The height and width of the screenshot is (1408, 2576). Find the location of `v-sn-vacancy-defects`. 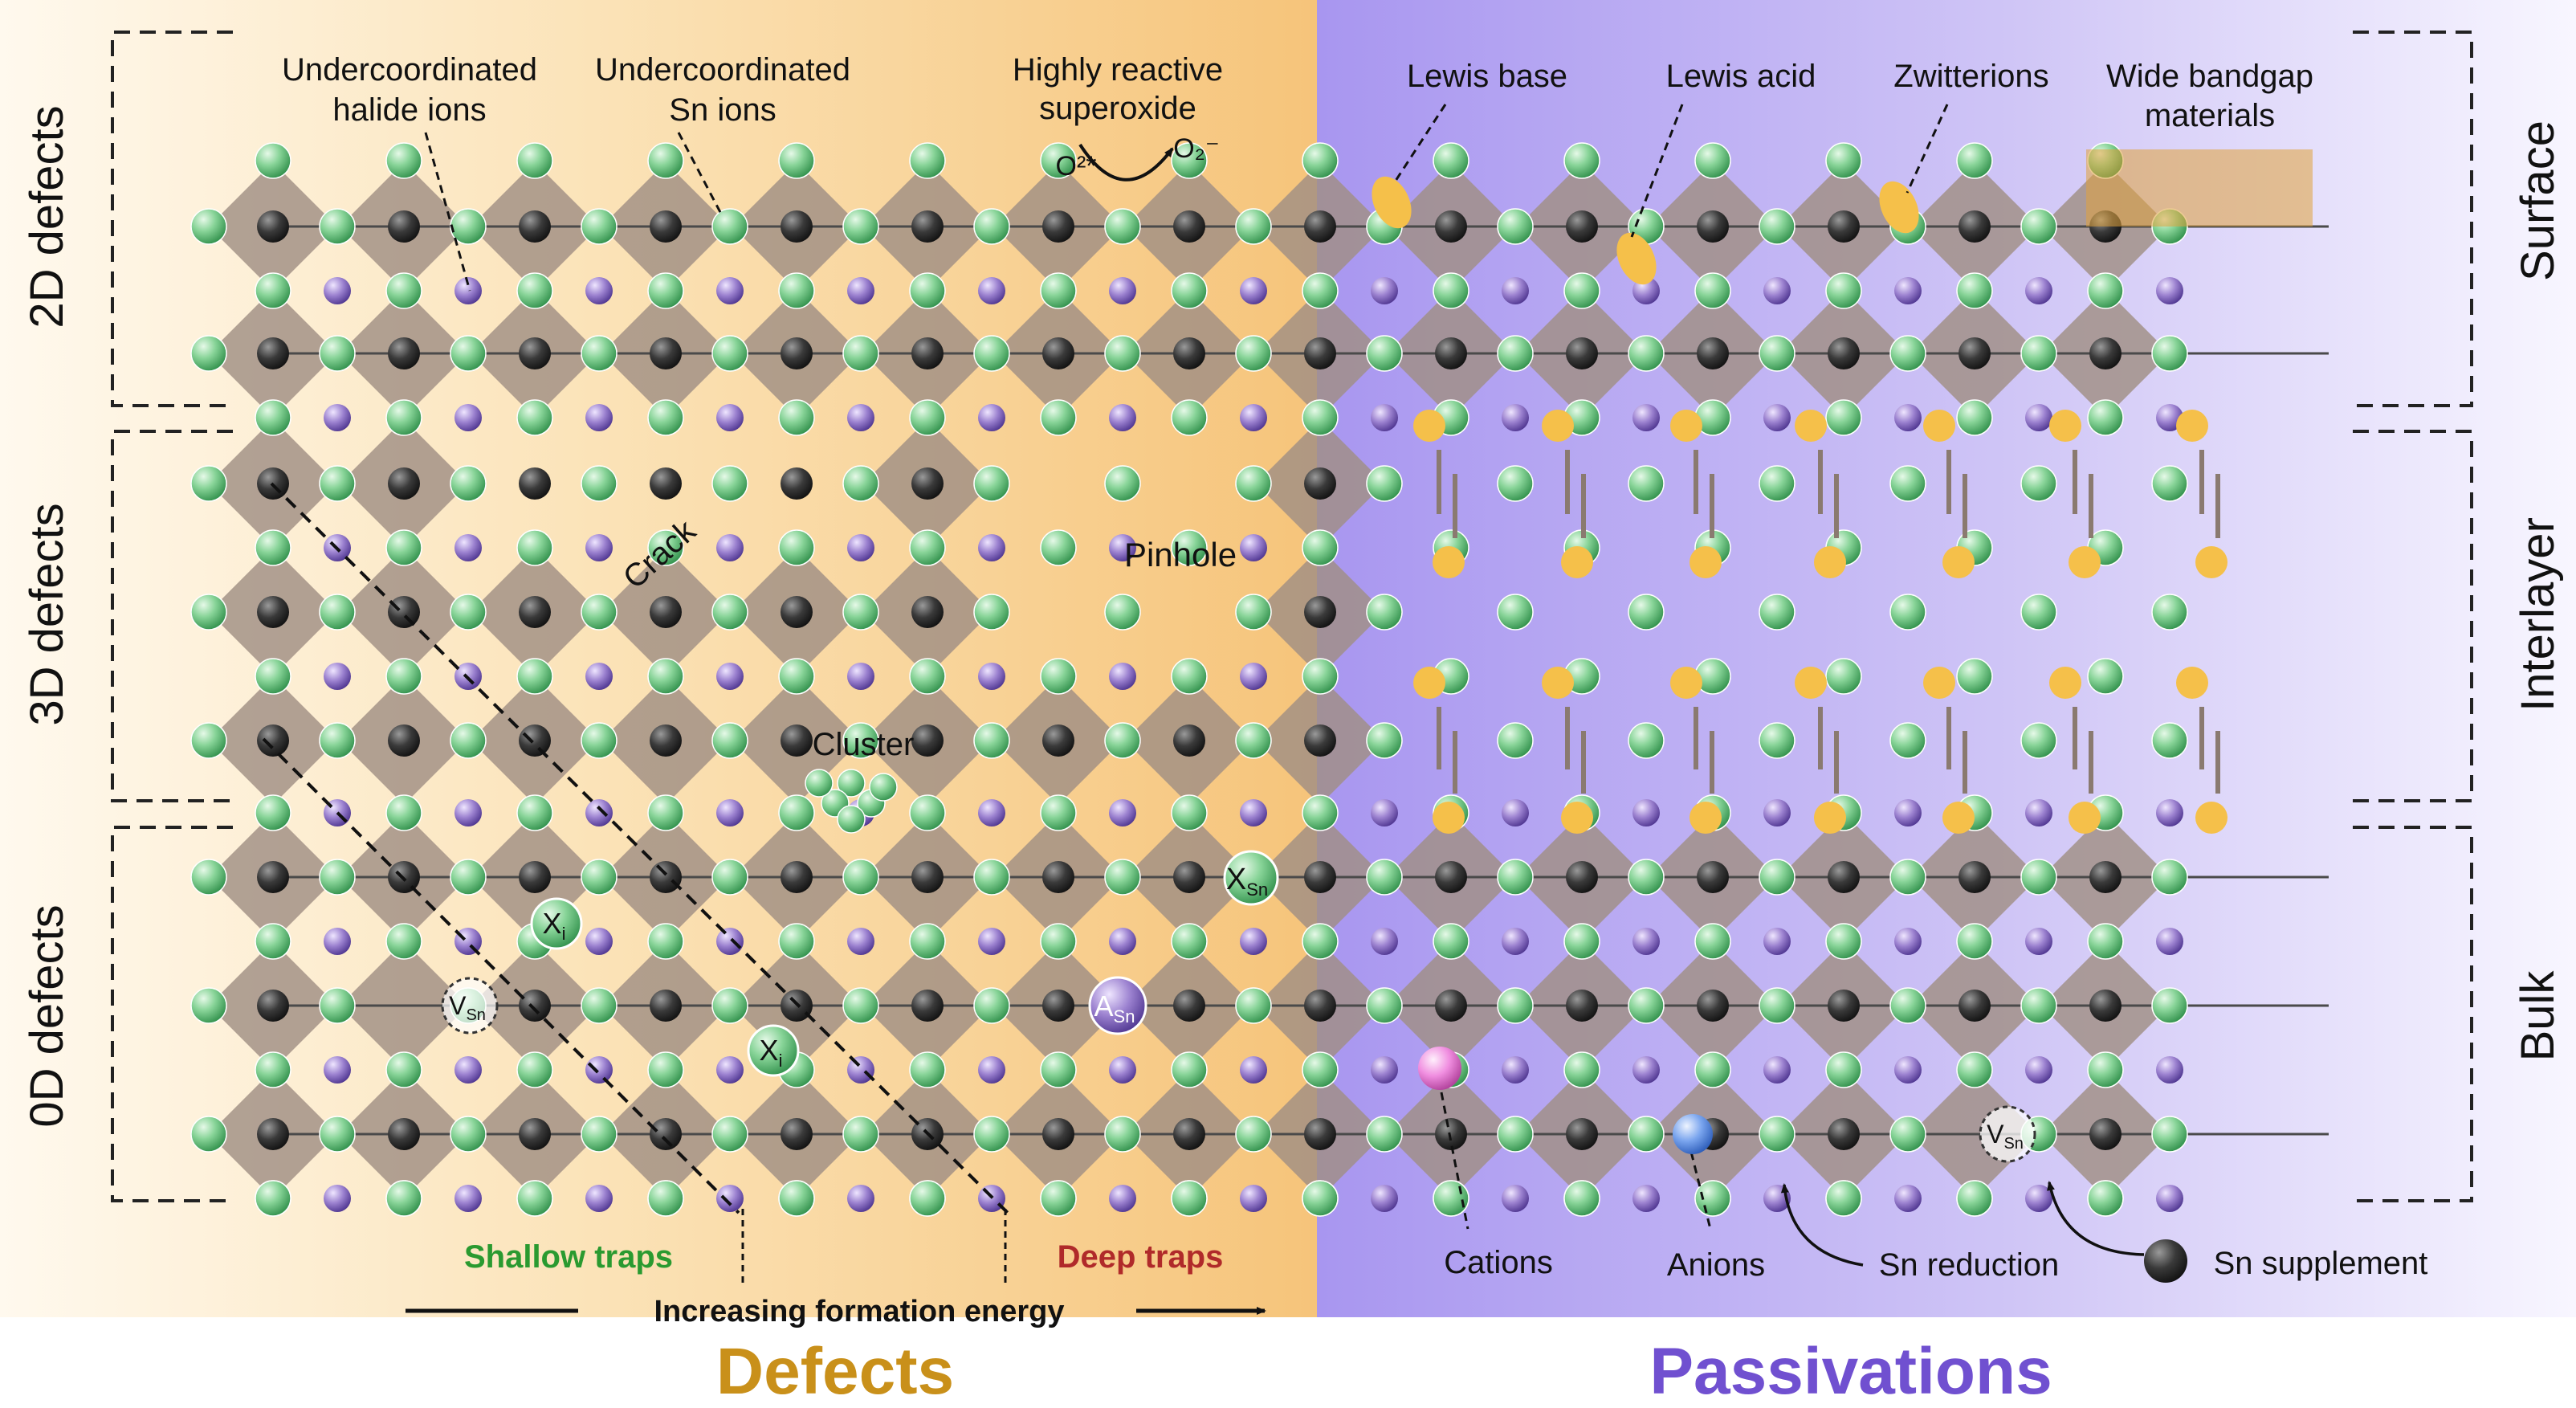

v-sn-vacancy-defects is located at coordinates (470, 1006).